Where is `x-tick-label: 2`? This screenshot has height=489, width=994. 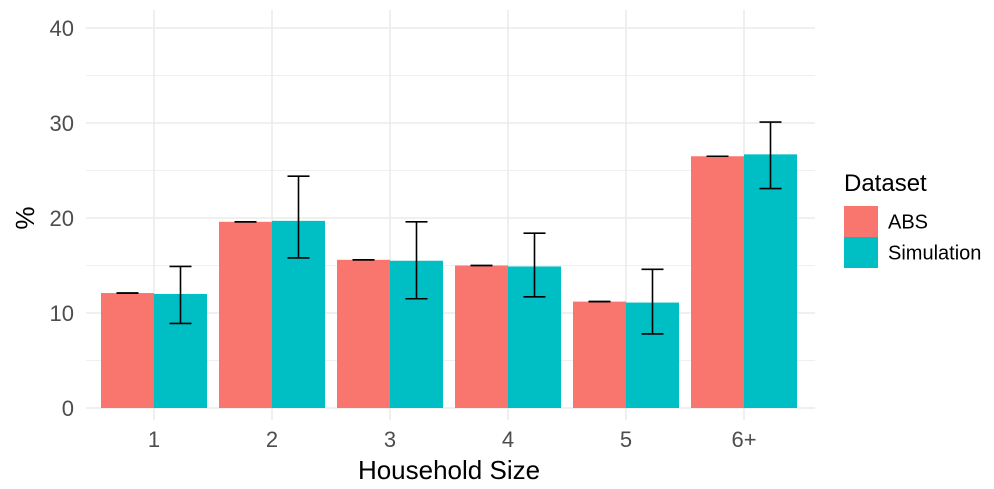
x-tick-label: 2 is located at coordinates (272, 439).